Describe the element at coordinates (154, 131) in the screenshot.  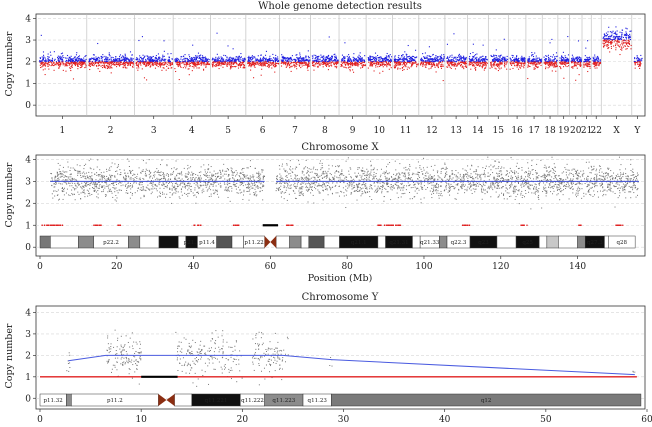
I see `chromosome-label-3: 3` at that location.